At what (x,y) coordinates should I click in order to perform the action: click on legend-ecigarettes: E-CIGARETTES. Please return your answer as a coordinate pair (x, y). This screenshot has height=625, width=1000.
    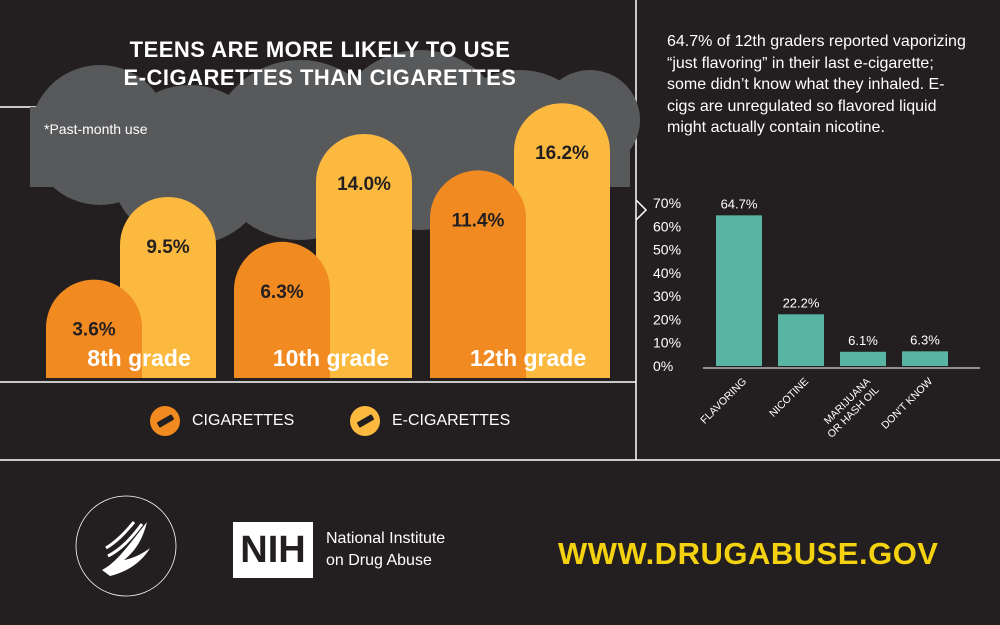
    Looking at the image, I should click on (430, 421).